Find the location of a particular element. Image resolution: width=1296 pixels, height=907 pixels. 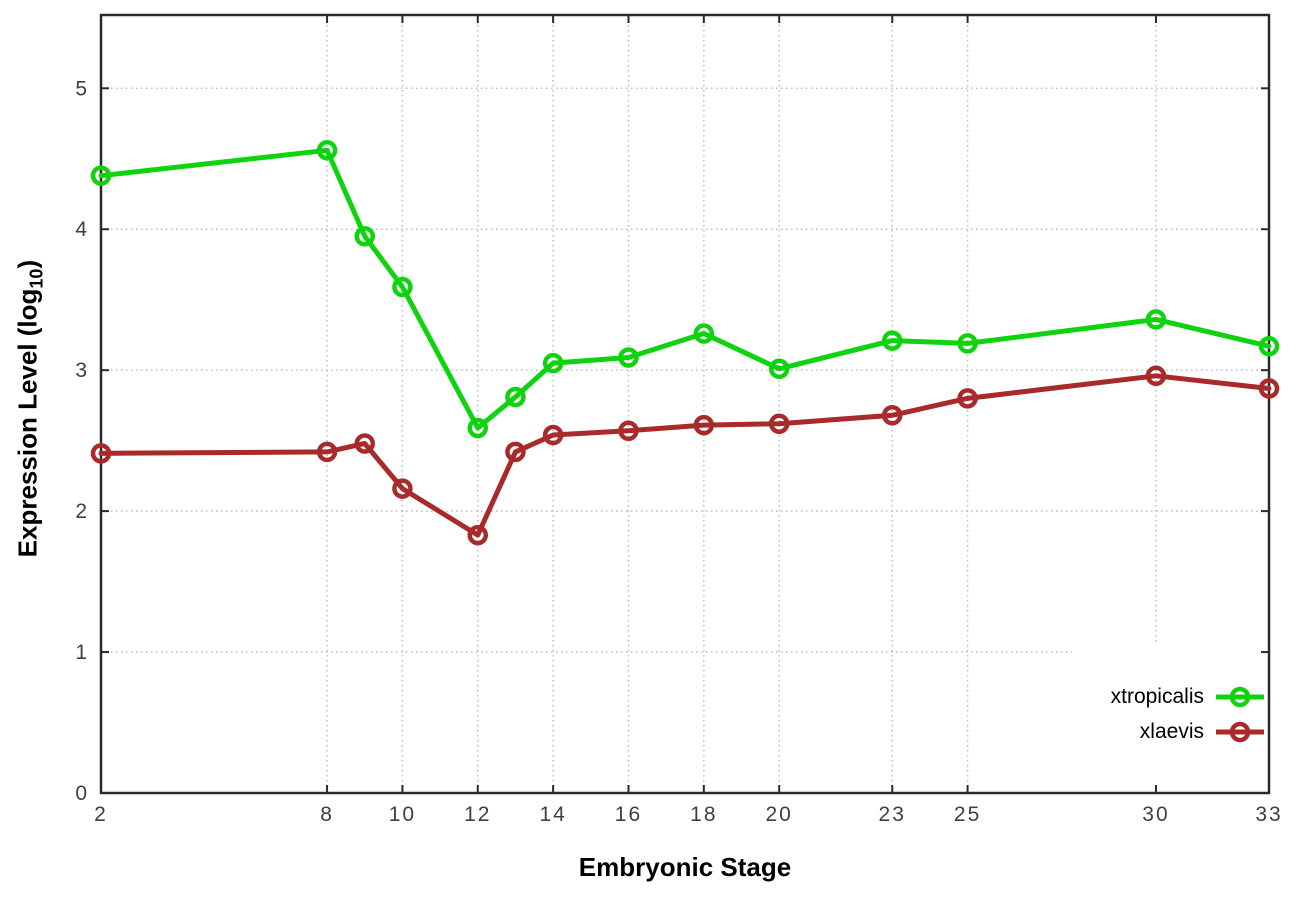

x-tick-label: 16 is located at coordinates (628, 814).